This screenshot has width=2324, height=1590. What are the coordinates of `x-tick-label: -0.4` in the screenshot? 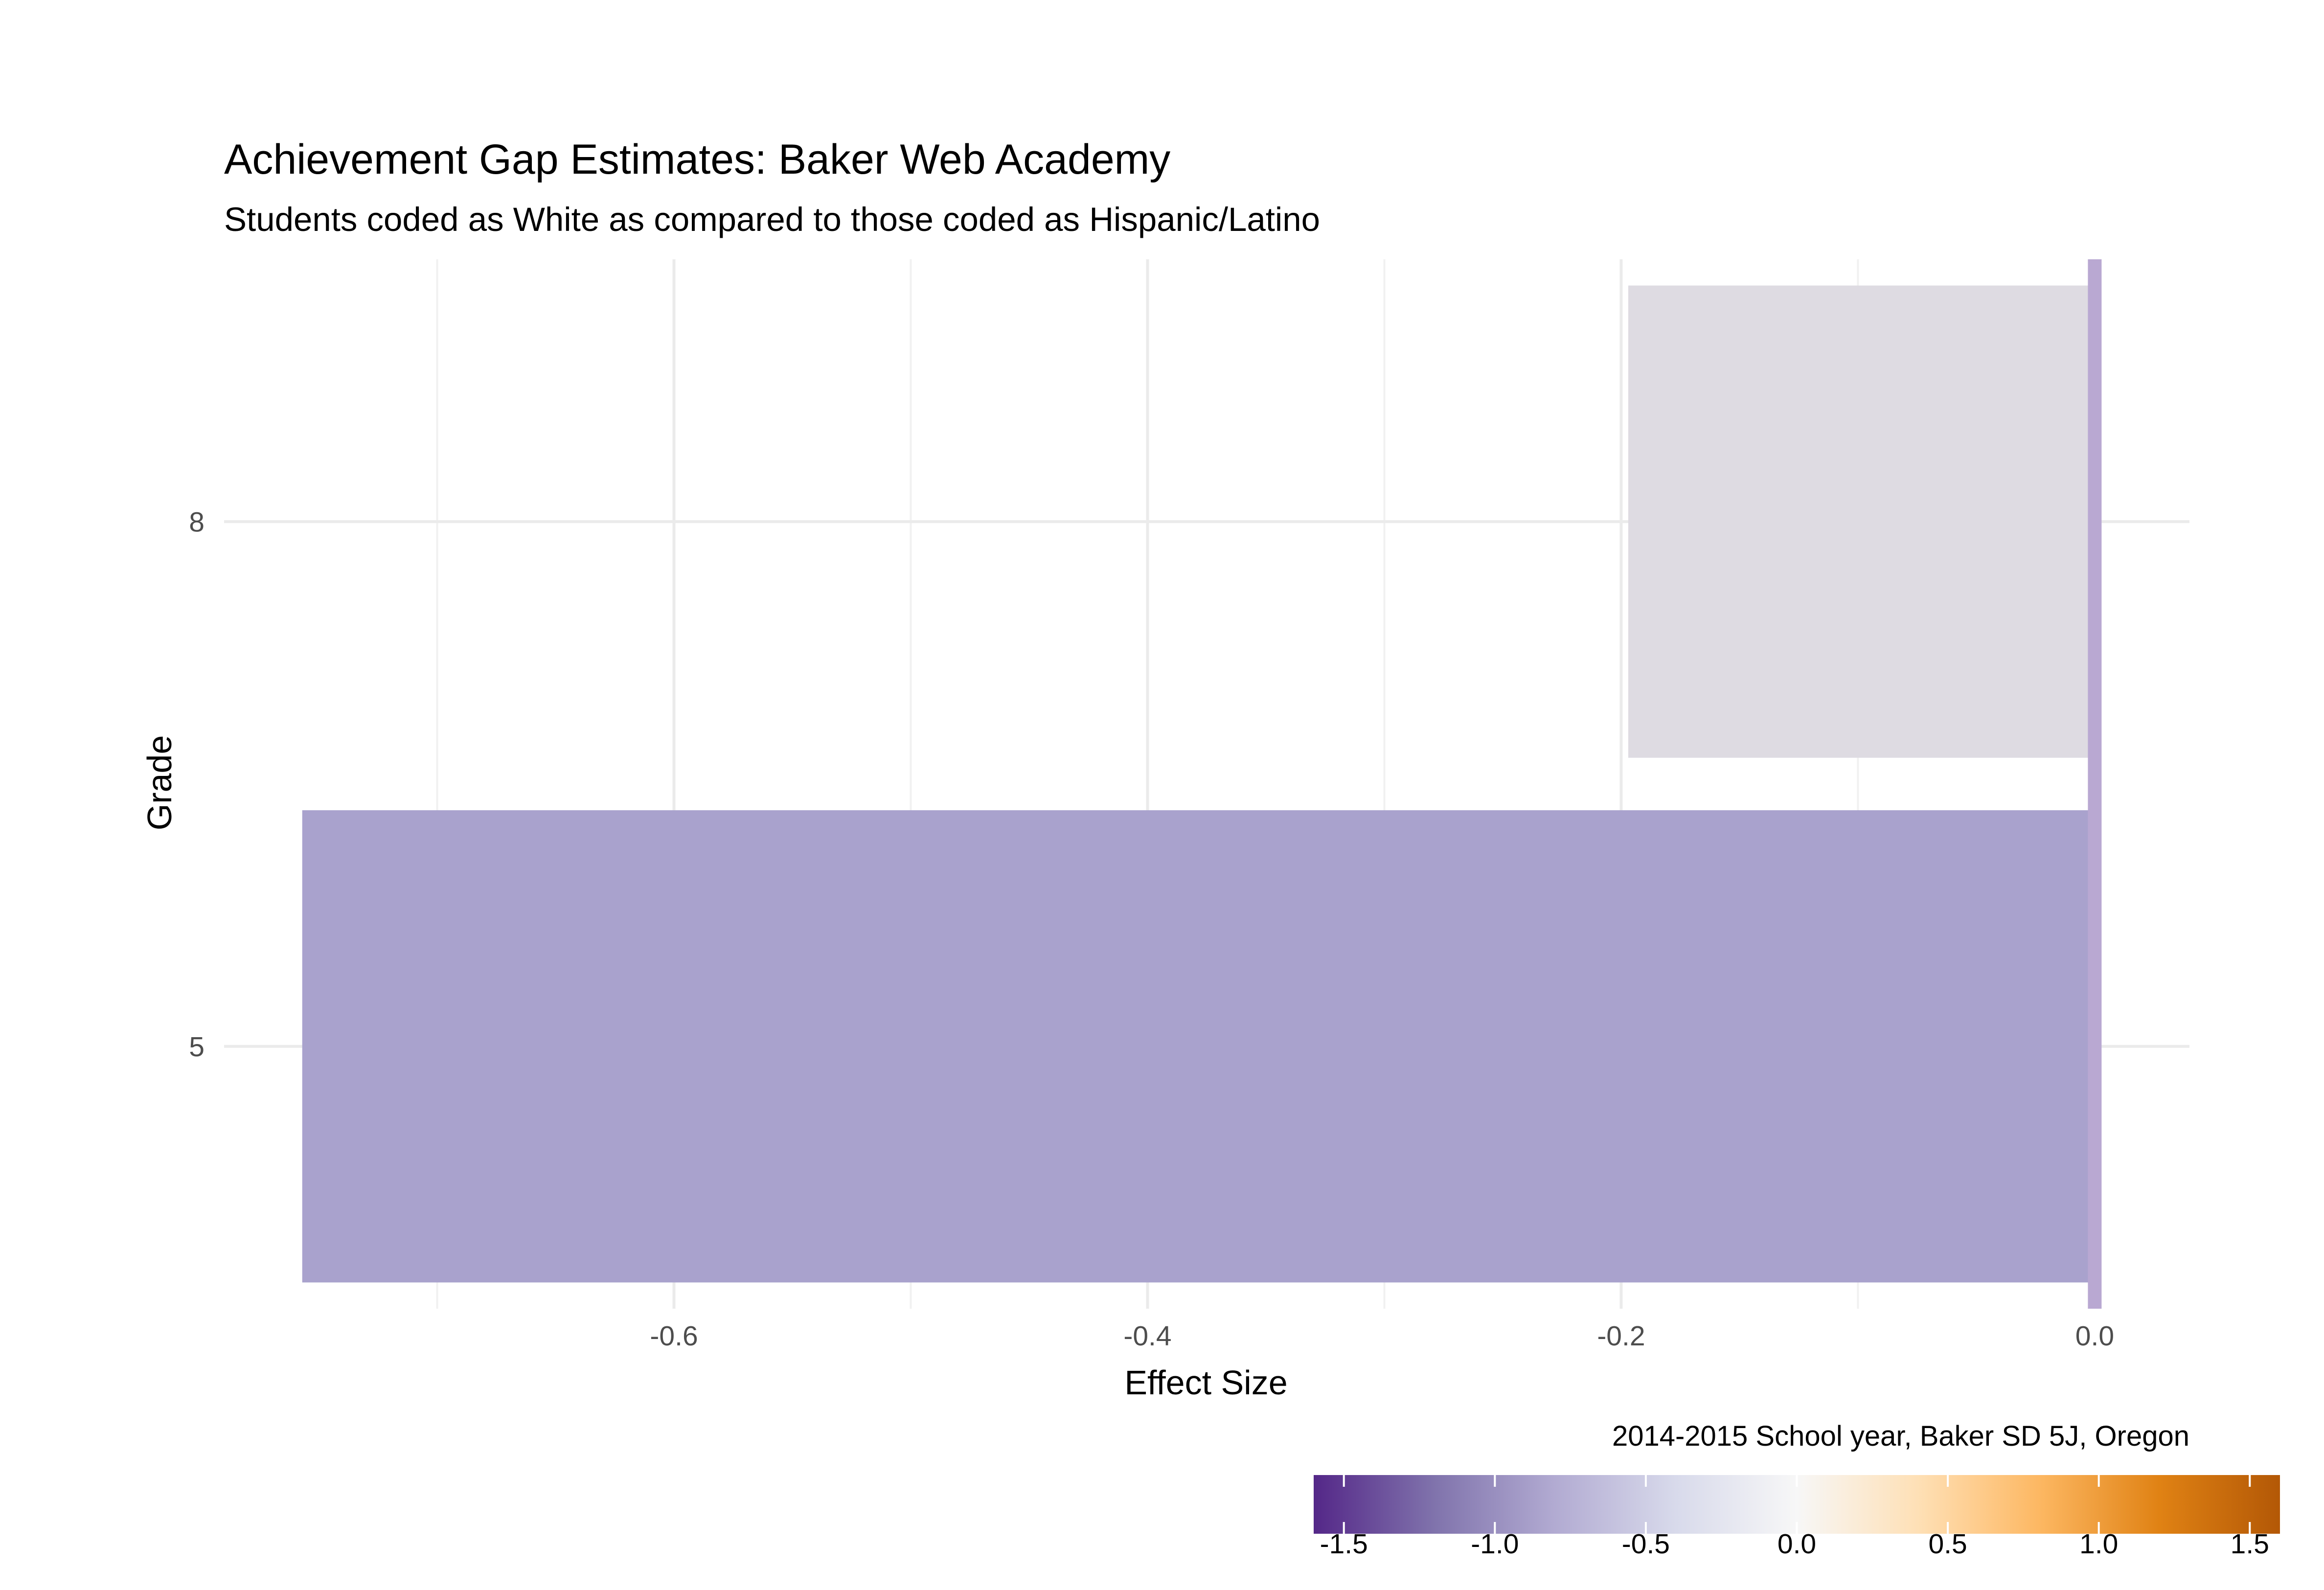 It's located at (1147, 1336).